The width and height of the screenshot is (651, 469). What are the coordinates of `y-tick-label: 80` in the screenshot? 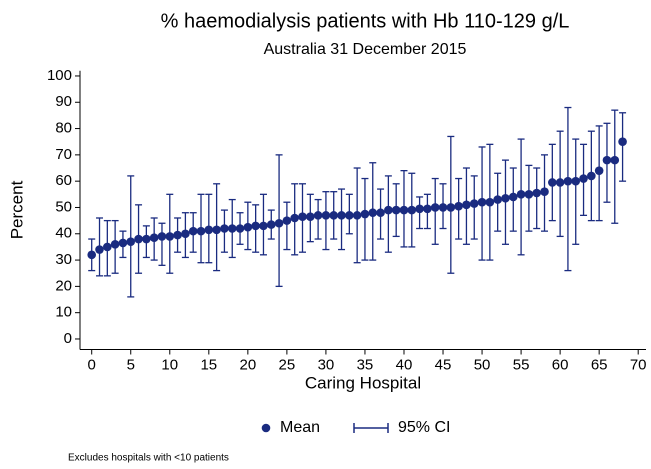 It's located at (63, 128).